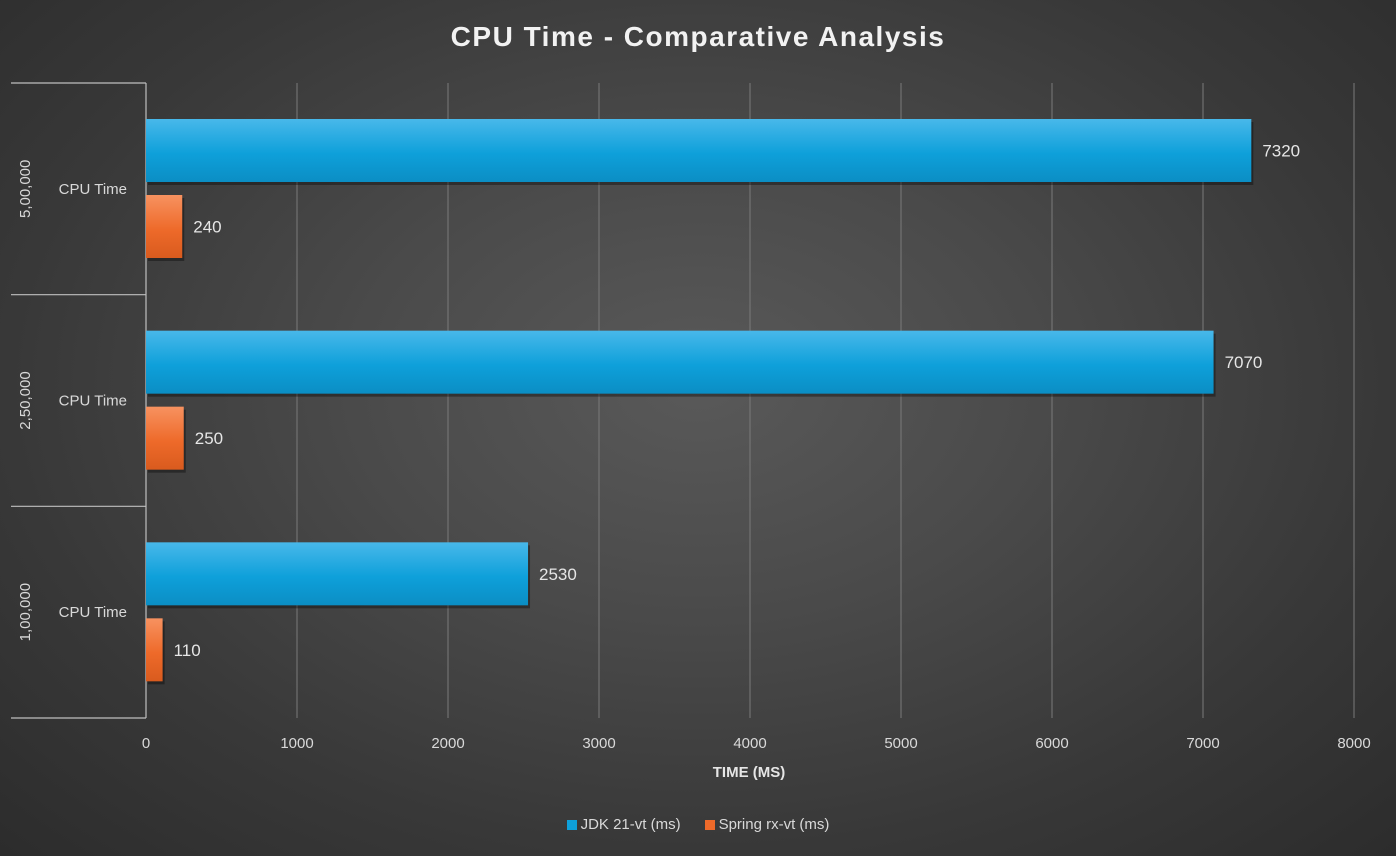 The width and height of the screenshot is (1396, 856). What do you see at coordinates (447, 743) in the screenshot?
I see `x-tick-label: 2000` at bounding box center [447, 743].